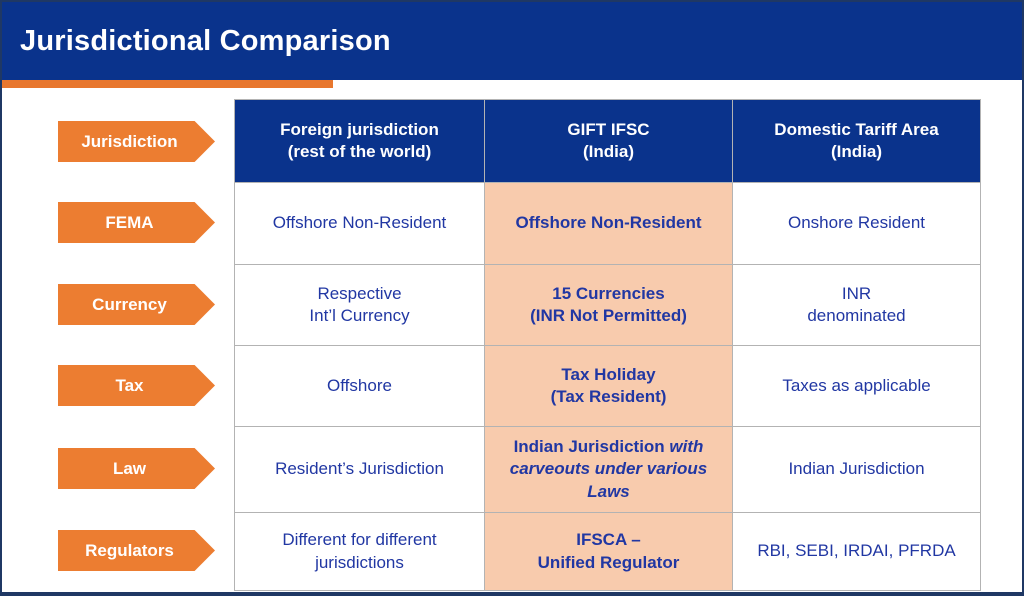 Image resolution: width=1024 pixels, height=596 pixels. What do you see at coordinates (129, 468) in the screenshot?
I see `row-label-text: Law` at bounding box center [129, 468].